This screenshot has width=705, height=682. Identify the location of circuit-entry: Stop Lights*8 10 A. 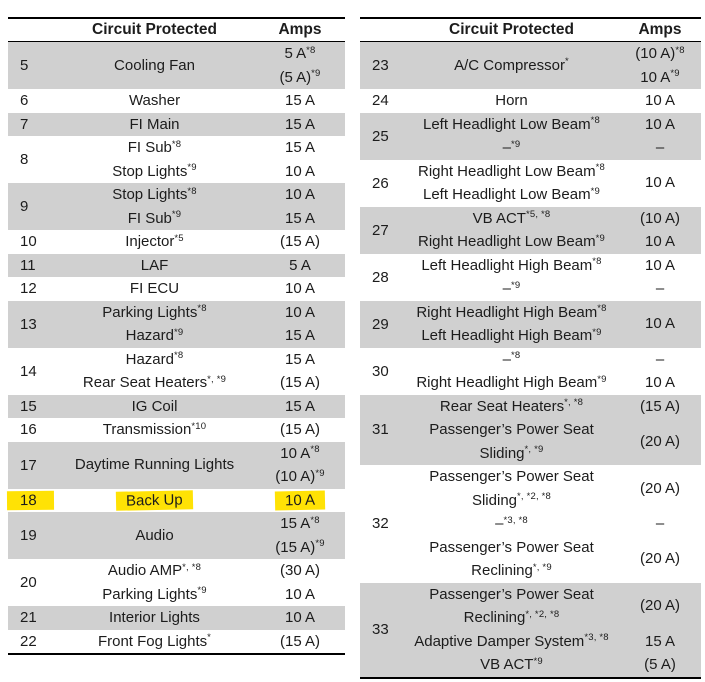
(199, 195).